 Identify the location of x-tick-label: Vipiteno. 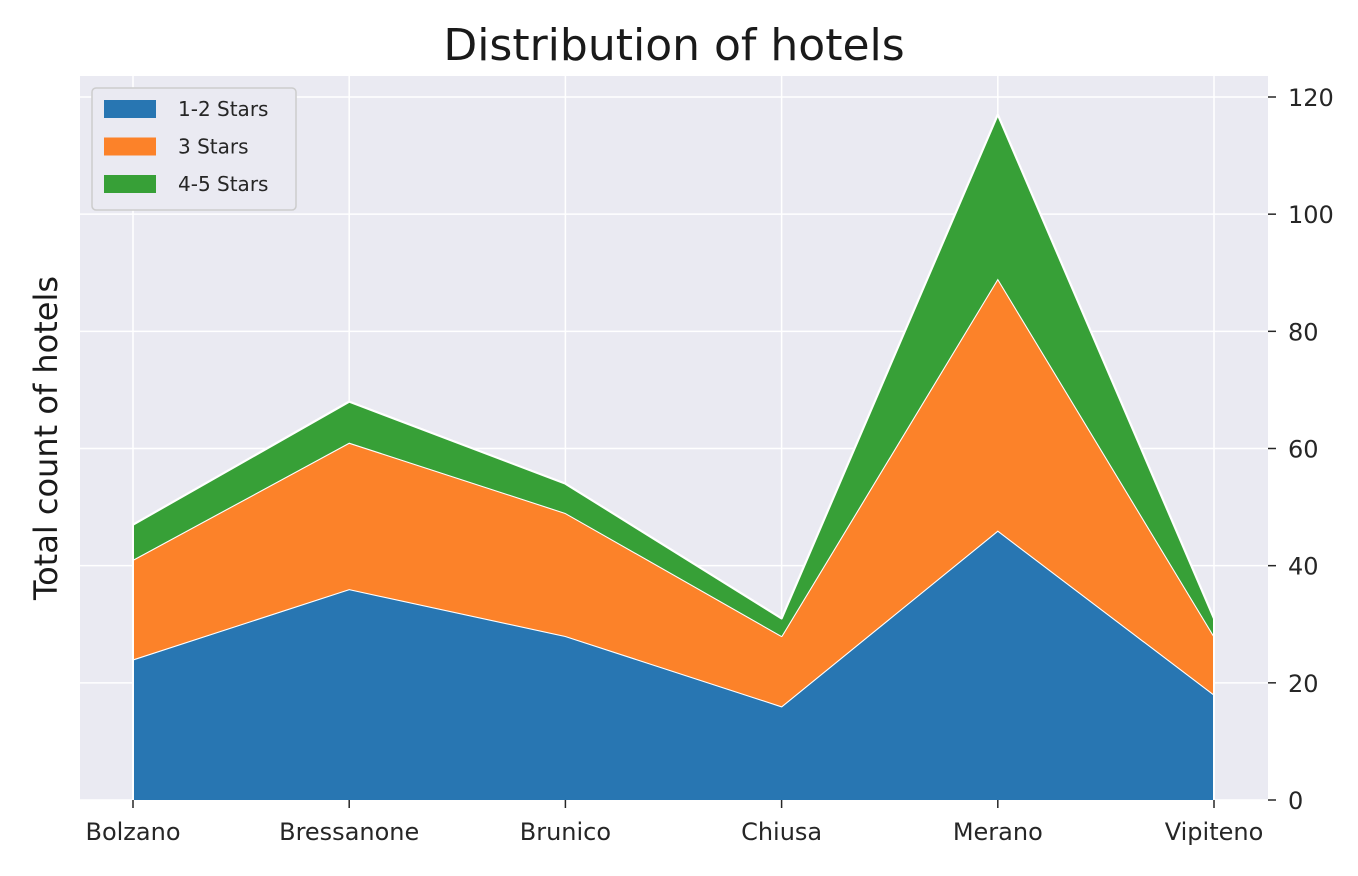
(1214, 832).